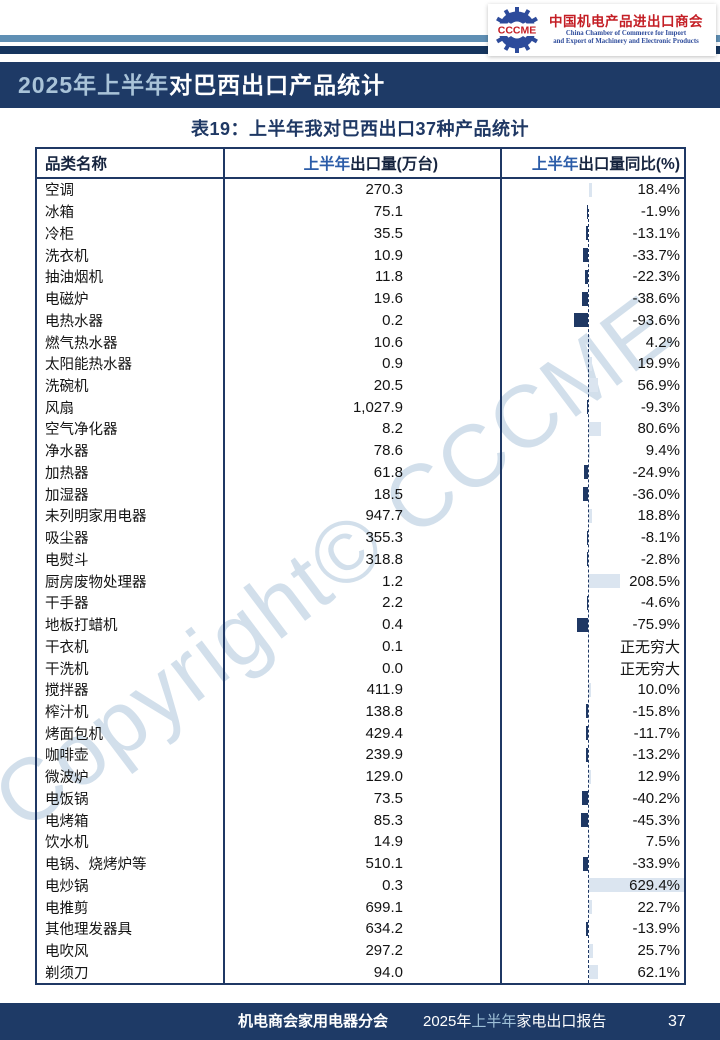  Describe the element at coordinates (131, 863) in the screenshot. I see `category-name-cell: 电锅、烧烤炉等` at that location.